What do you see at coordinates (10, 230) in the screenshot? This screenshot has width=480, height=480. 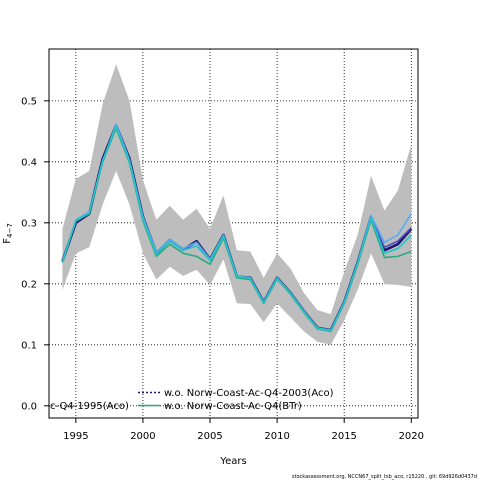 I see `y-axis-label-subscript: 4−7` at bounding box center [10, 230].